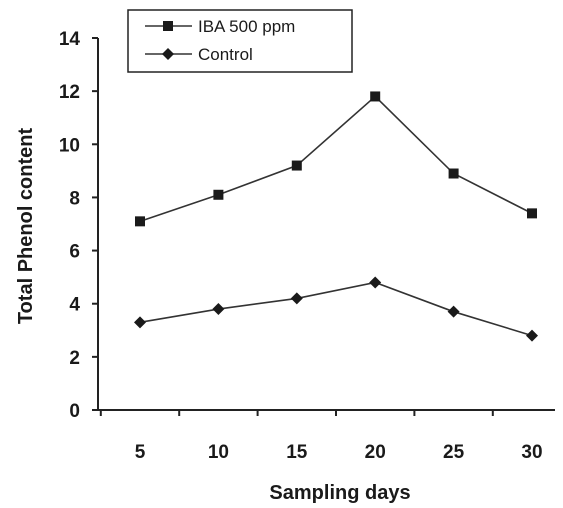 This screenshot has width=563, height=508. I want to click on y-tick-label: 12, so click(69, 92).